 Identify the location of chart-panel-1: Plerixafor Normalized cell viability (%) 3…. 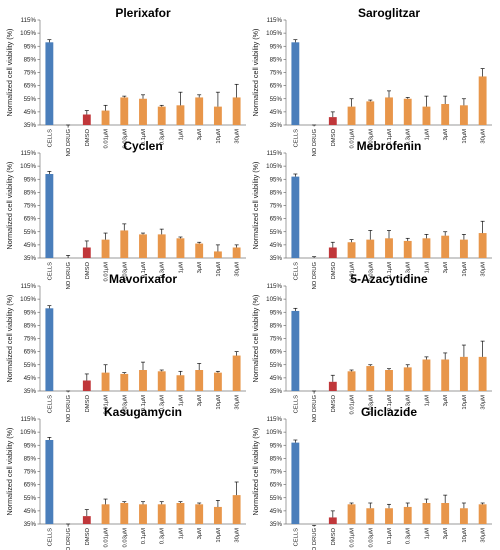
(125, 81).